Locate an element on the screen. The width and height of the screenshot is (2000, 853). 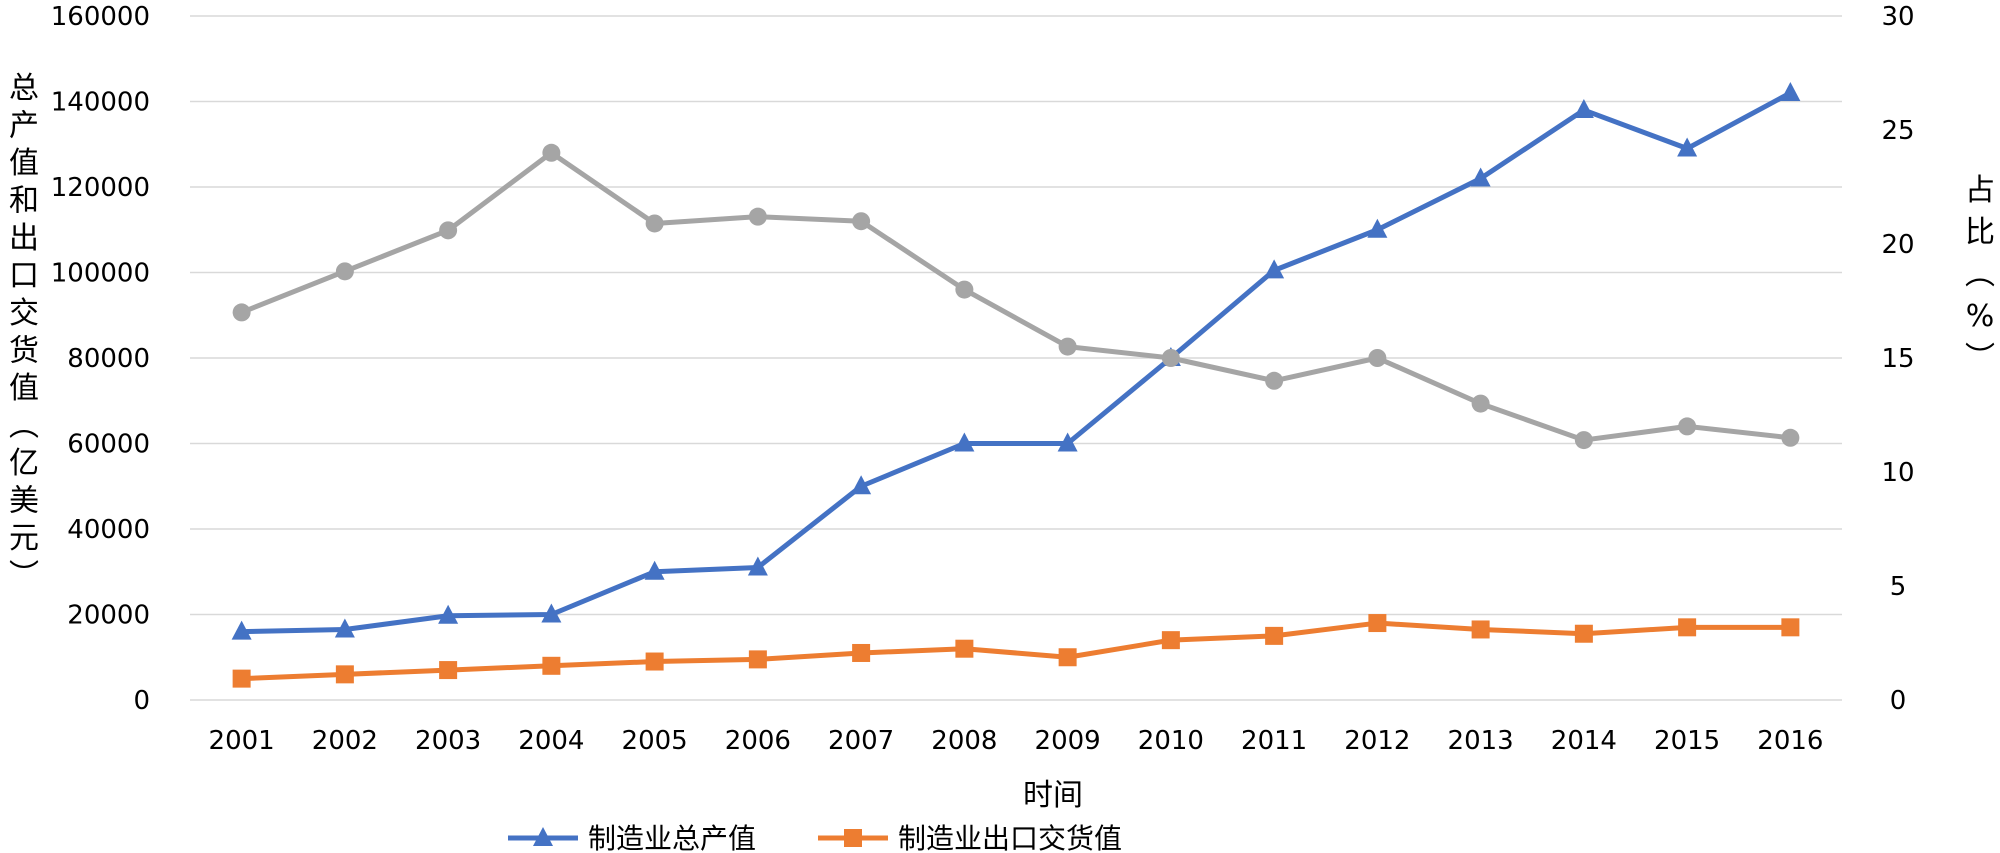
right-y-axis-title-char: ︶ is located at coordinates (1980, 358).